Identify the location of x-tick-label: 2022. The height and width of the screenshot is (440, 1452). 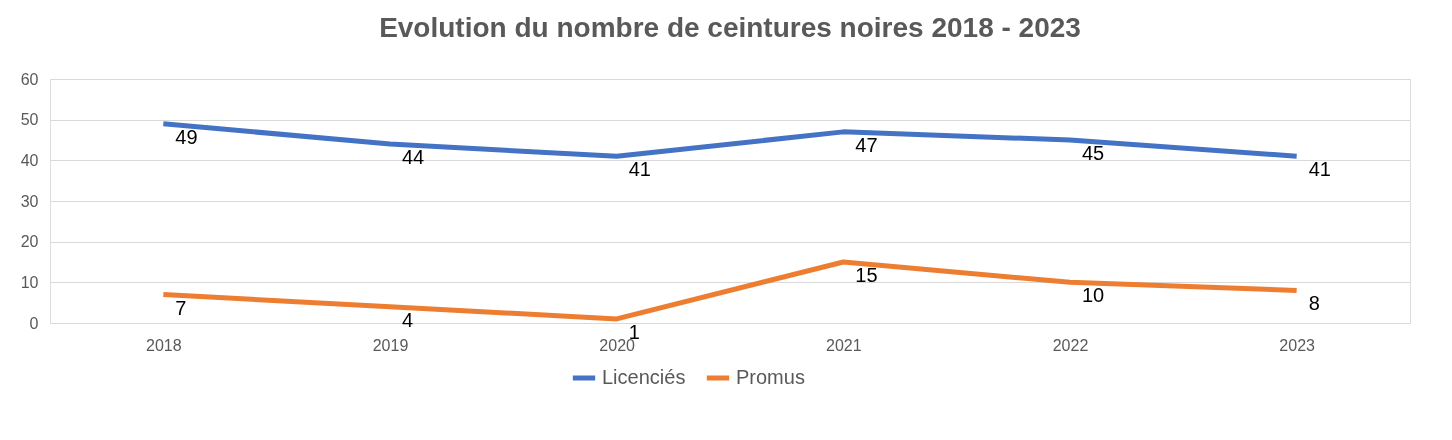
(1070, 345).